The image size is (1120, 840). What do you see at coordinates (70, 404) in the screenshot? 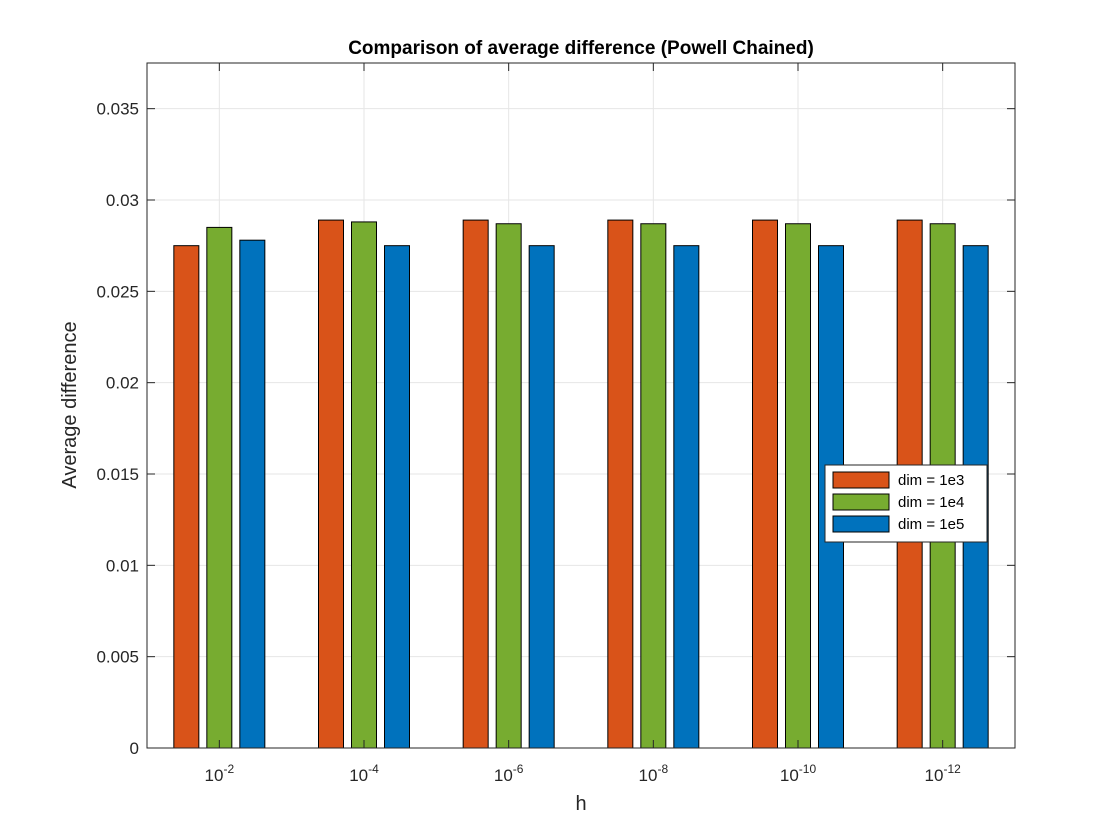
I see `y-axis-title: Average difference` at bounding box center [70, 404].